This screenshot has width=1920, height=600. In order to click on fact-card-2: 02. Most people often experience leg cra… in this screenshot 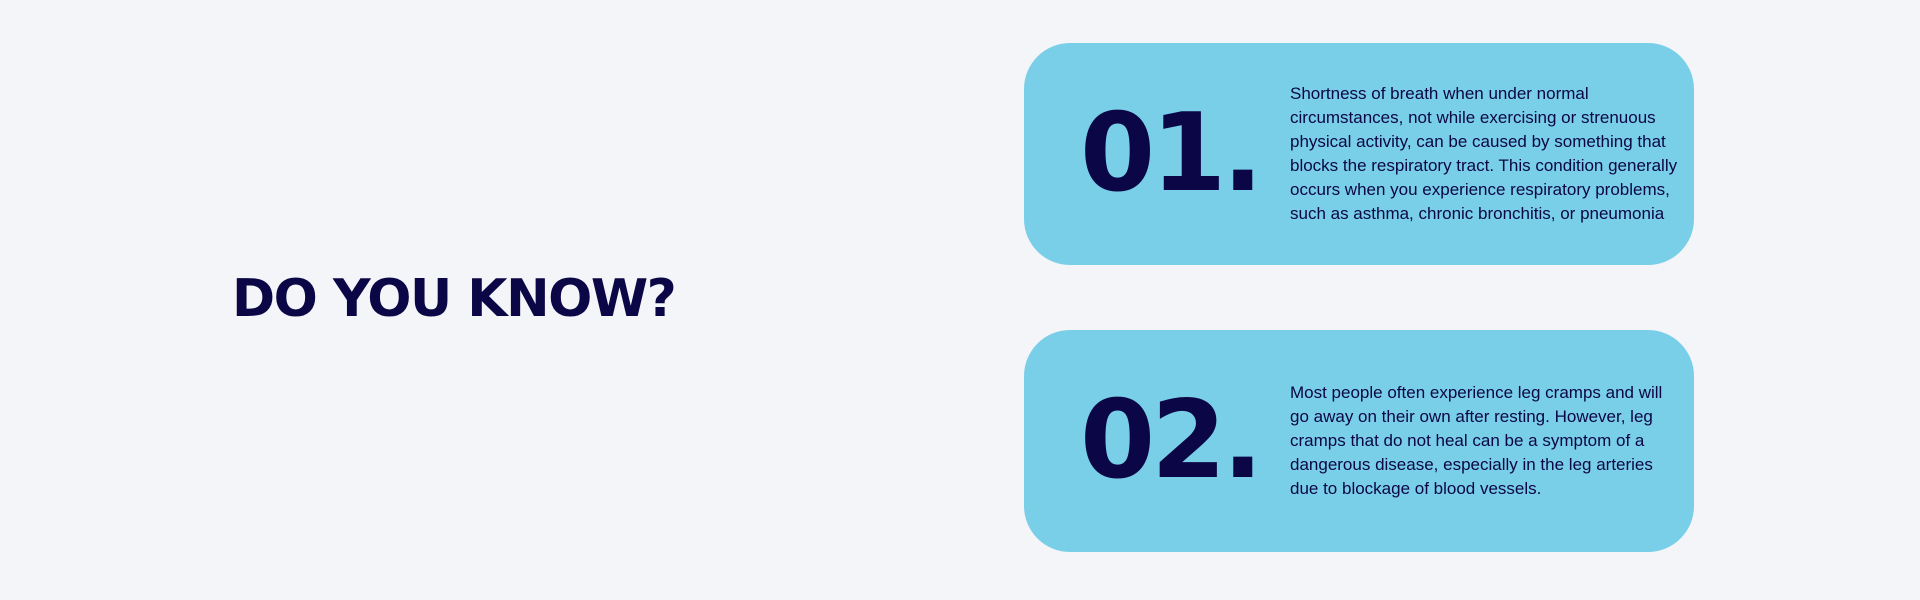, I will do `click(1359, 441)`.